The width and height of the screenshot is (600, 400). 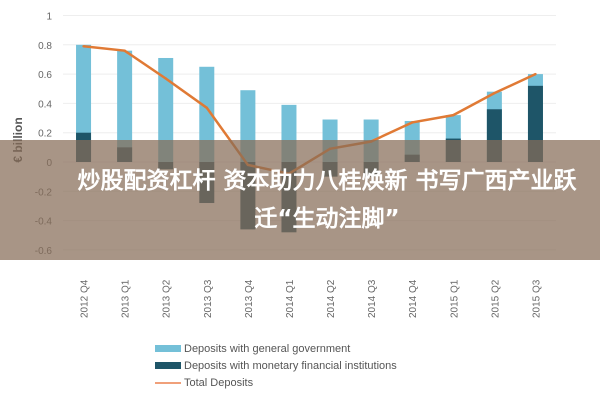 What do you see at coordinates (276, 382) in the screenshot?
I see `legend-item: Total Deposits` at bounding box center [276, 382].